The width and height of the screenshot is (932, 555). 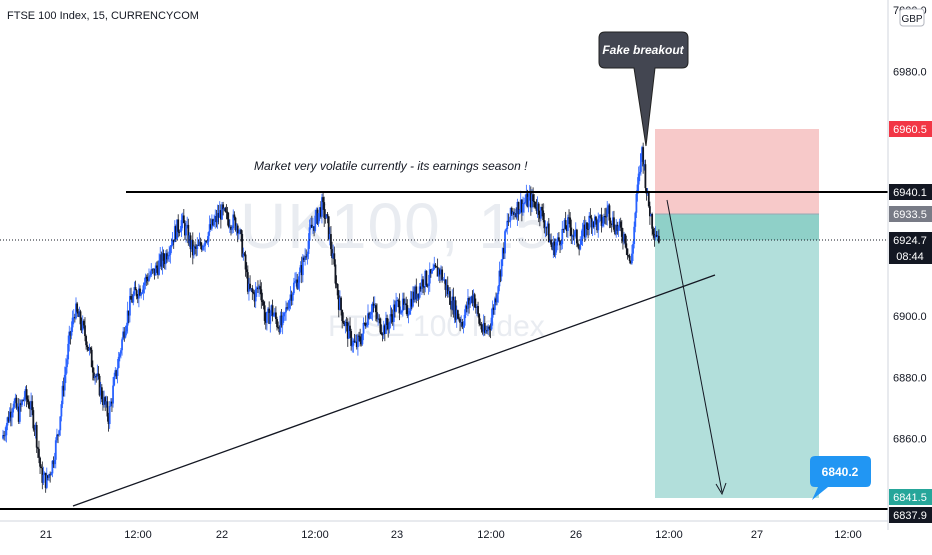 What do you see at coordinates (737, 356) in the screenshot?
I see `take-profit-zone` at bounding box center [737, 356].